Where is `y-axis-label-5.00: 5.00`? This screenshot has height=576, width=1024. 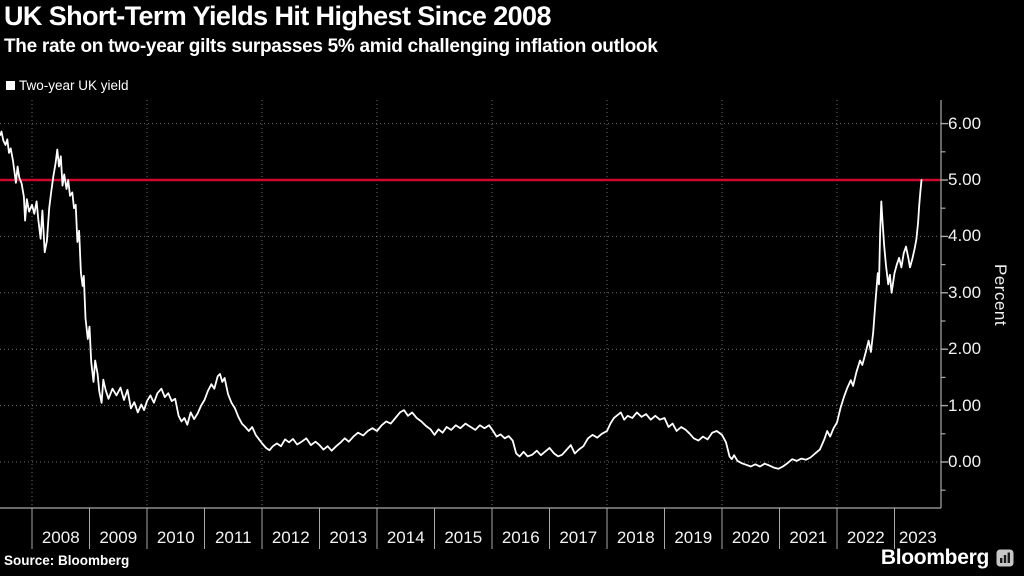
y-axis-label-5.00: 5.00 is located at coordinates (965, 179).